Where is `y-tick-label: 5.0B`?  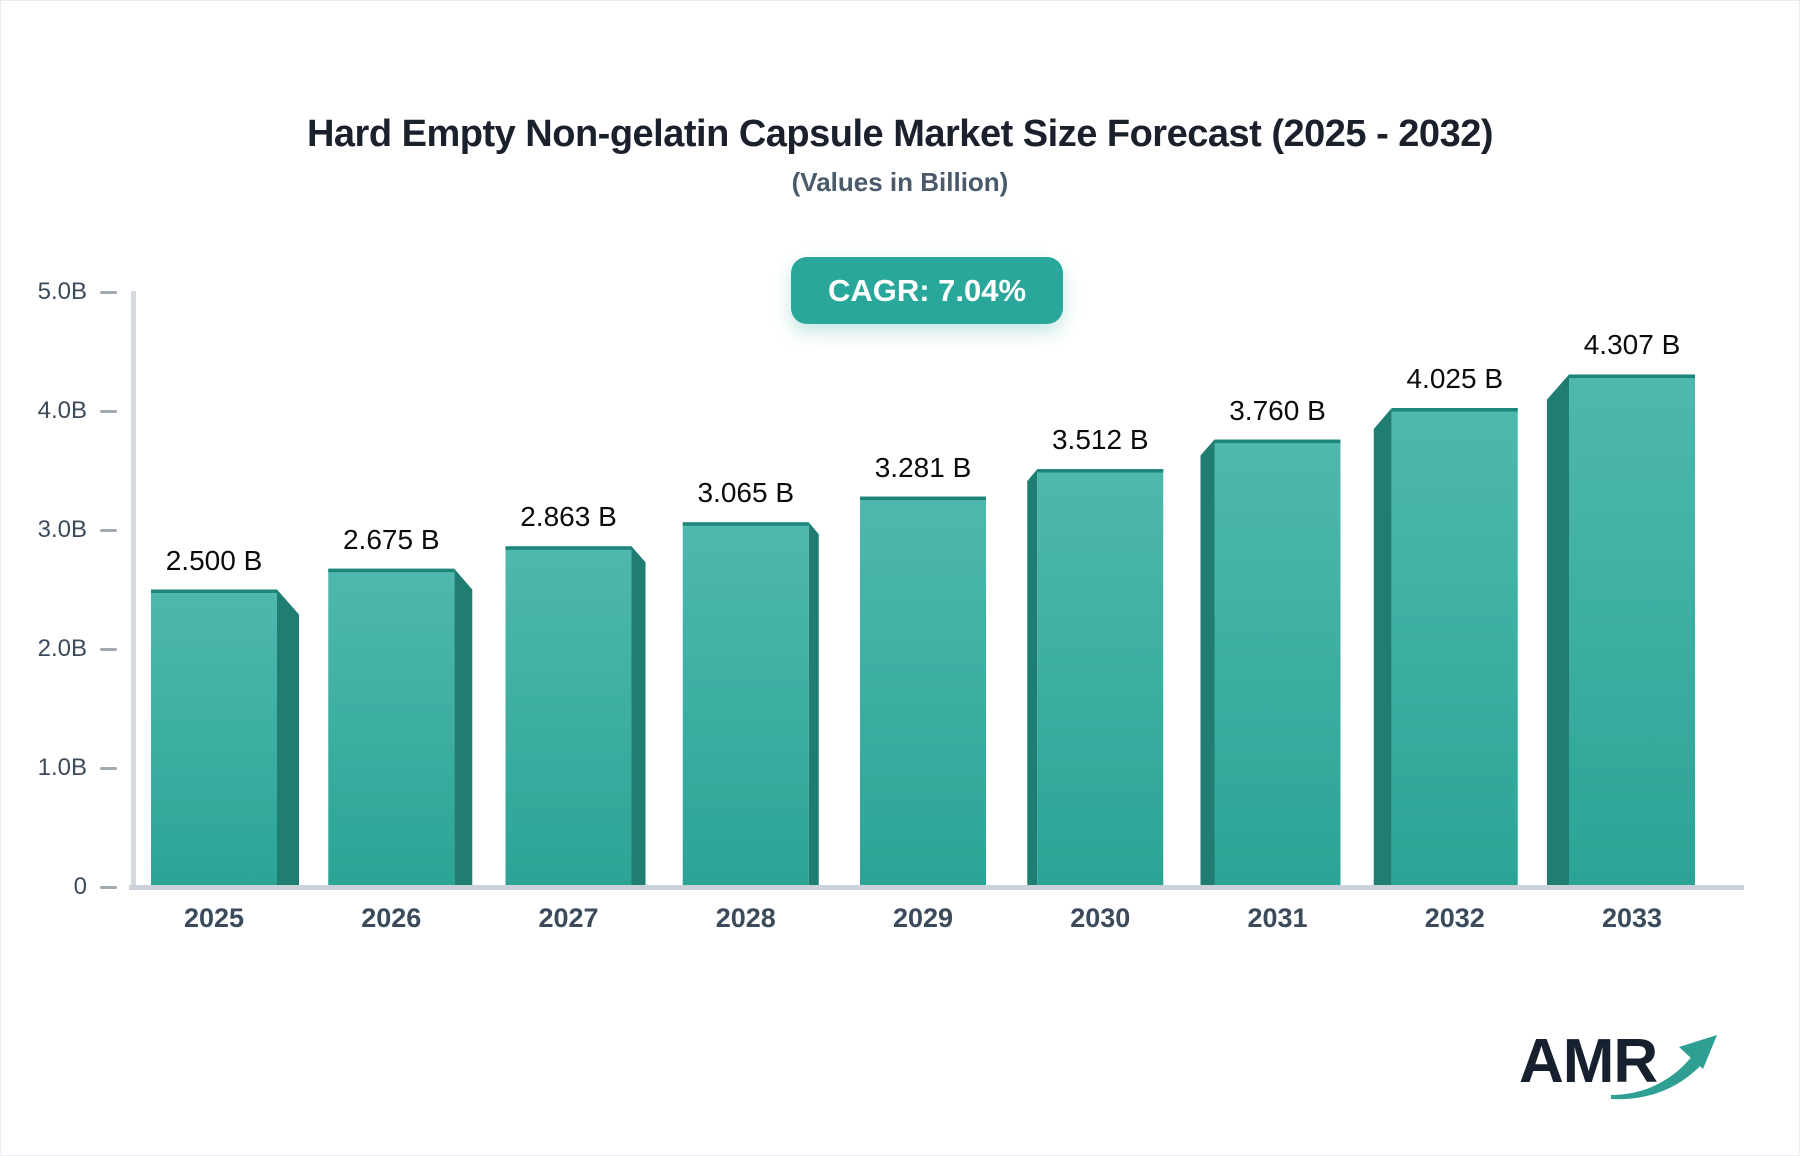 y-tick-label: 5.0B is located at coordinates (62, 291).